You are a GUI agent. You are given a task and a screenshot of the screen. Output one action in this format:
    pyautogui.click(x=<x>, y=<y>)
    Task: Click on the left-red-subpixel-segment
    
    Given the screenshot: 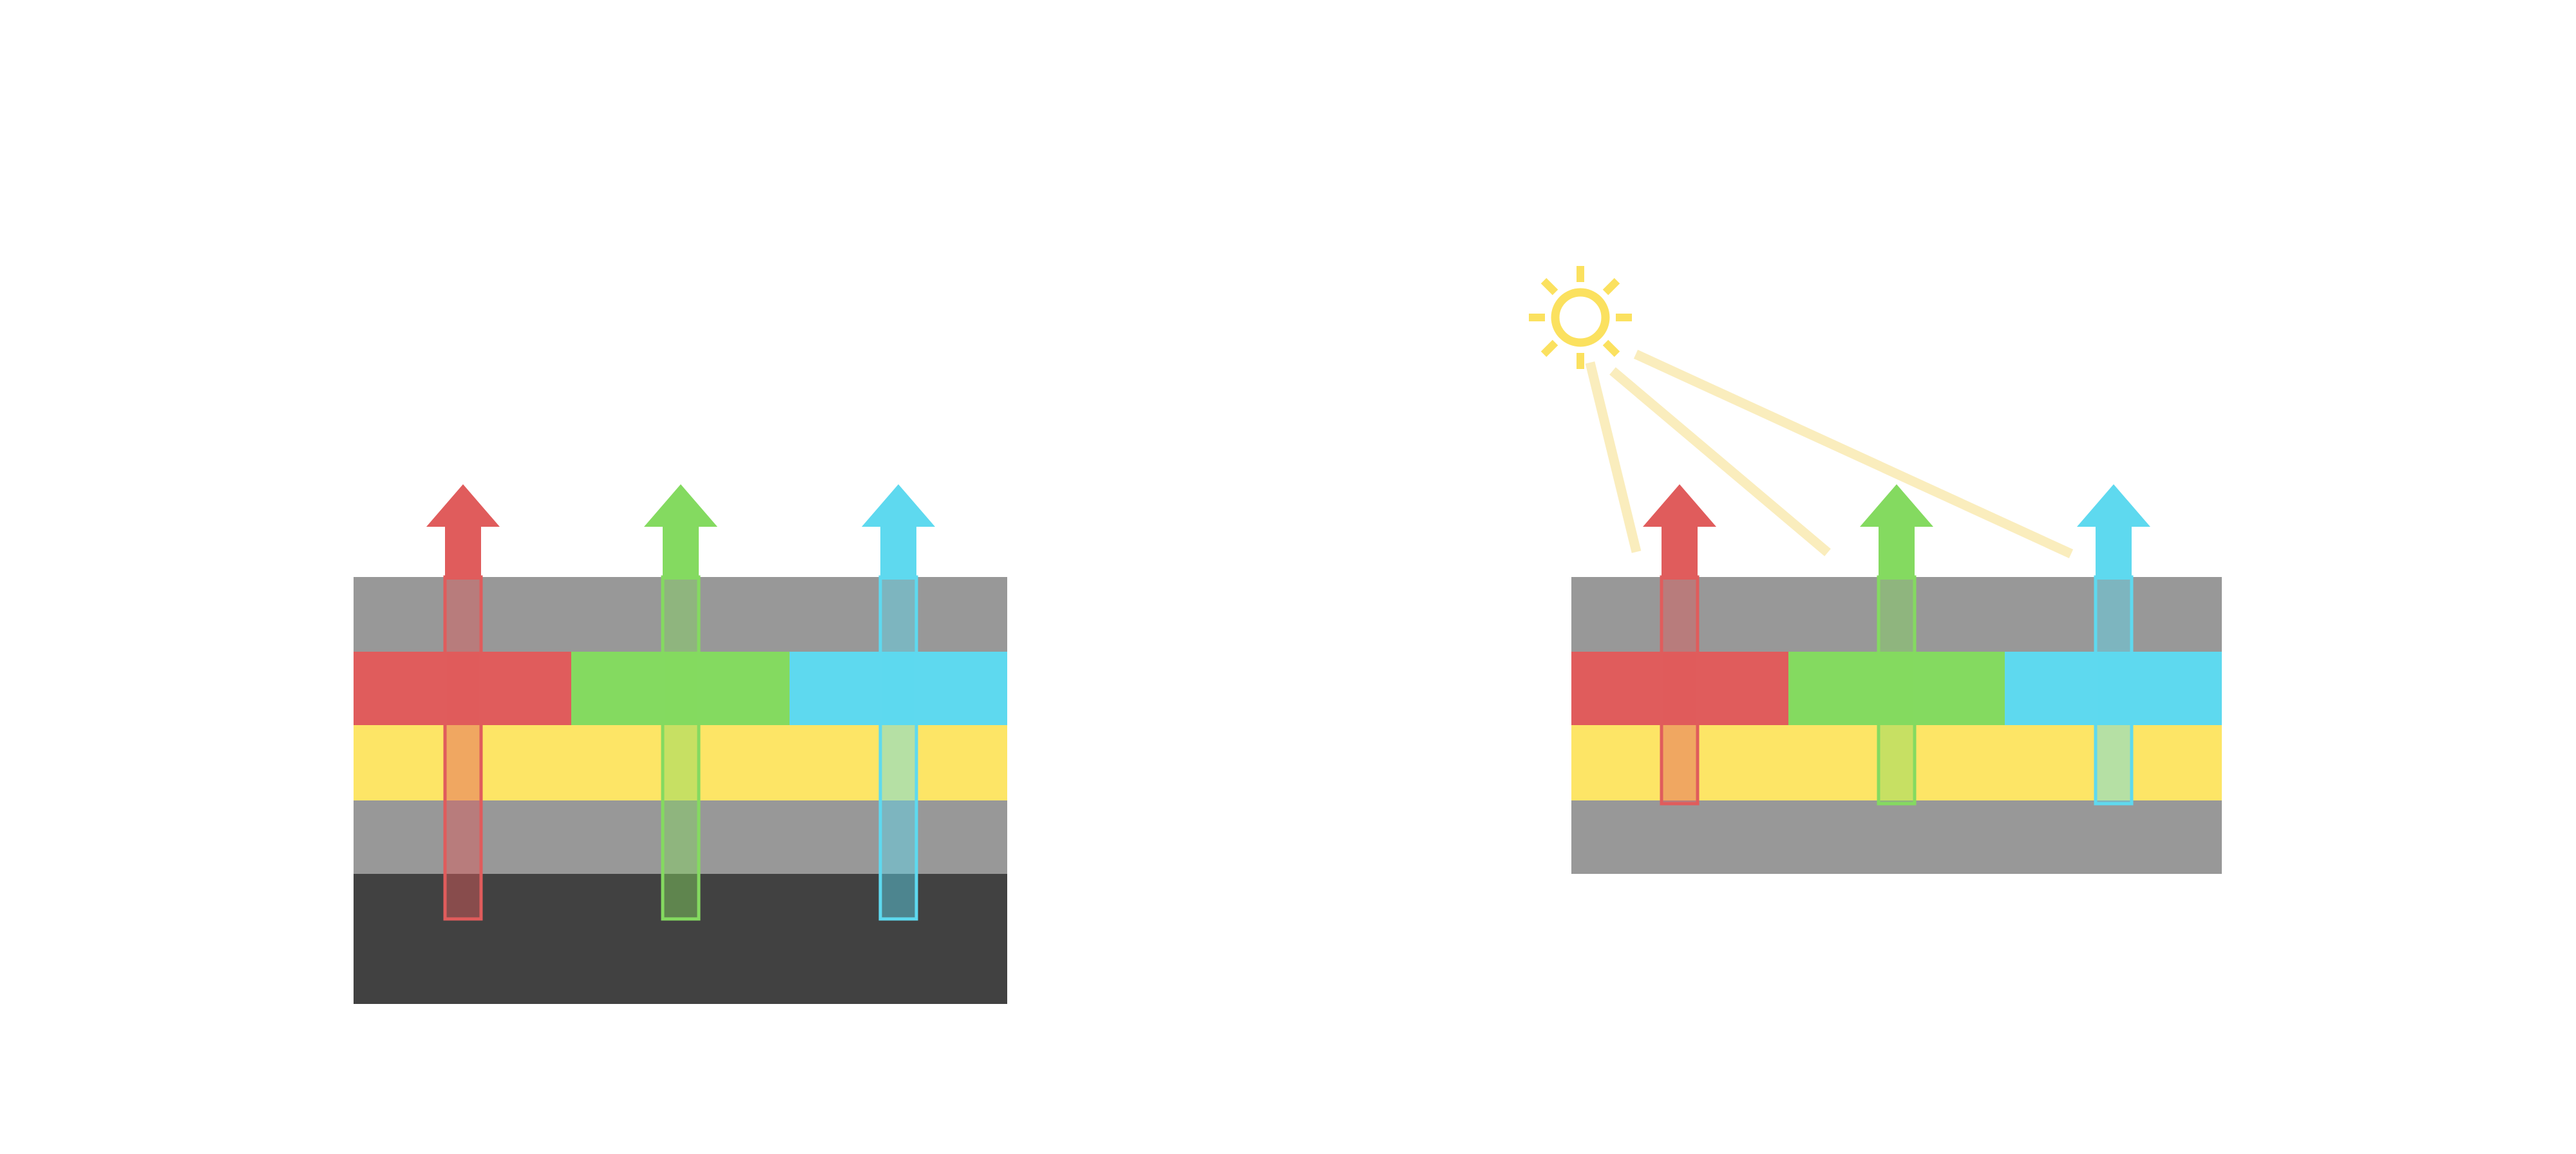 What is the action you would take?
    pyautogui.click(x=463, y=688)
    